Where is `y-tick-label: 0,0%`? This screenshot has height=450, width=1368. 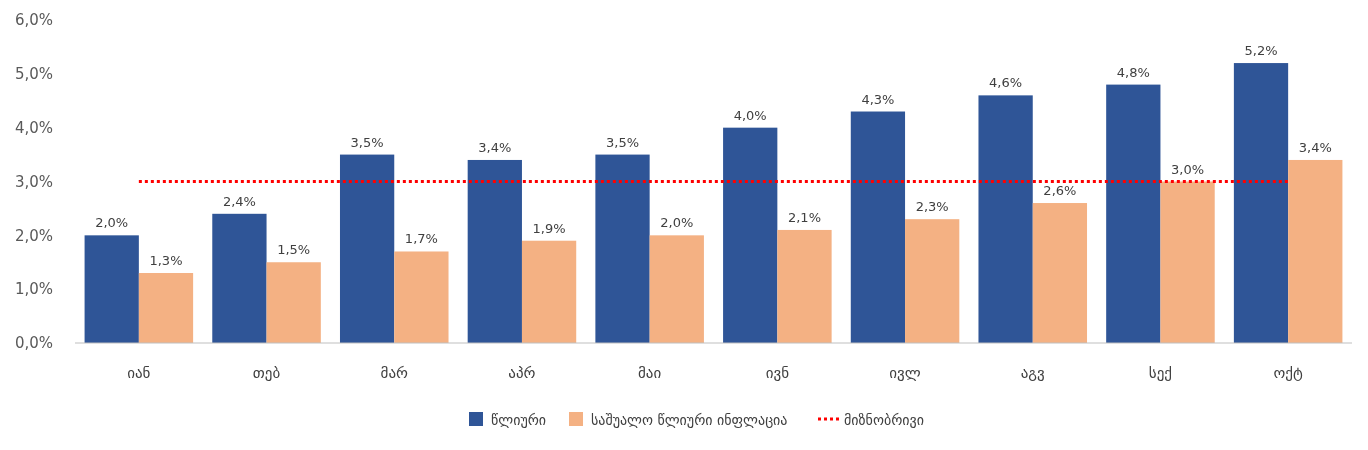 y-tick-label: 0,0% is located at coordinates (33, 343).